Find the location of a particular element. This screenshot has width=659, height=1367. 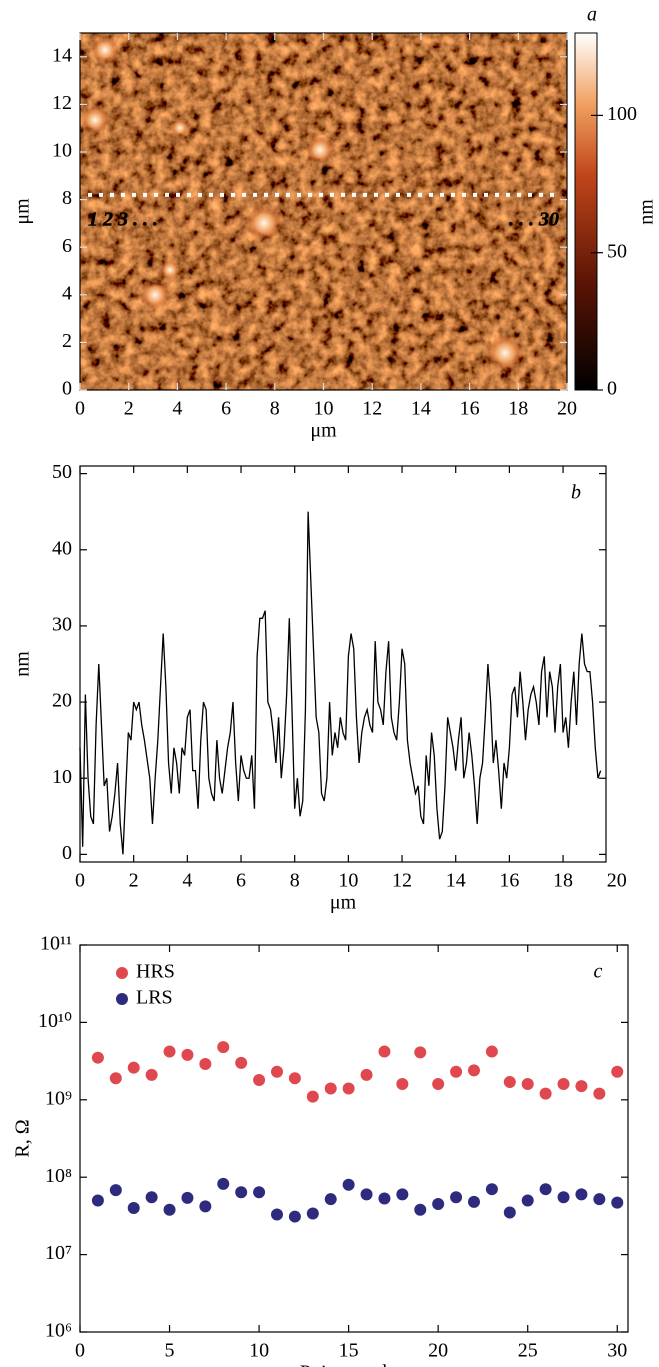

x-tick-label: 25 is located at coordinates (528, 1351).